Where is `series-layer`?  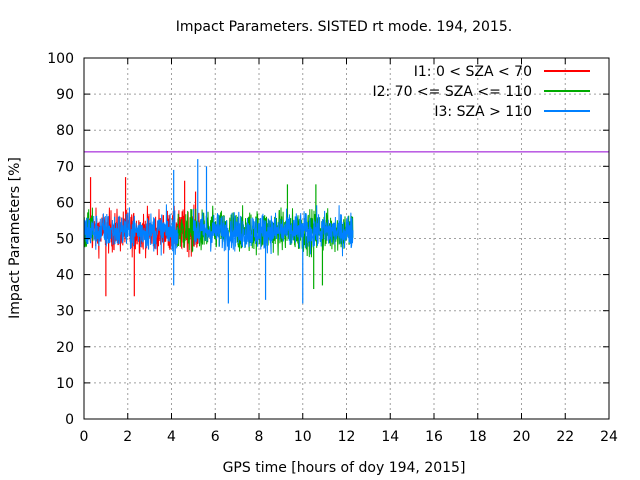
series-layer is located at coordinates (218, 231).